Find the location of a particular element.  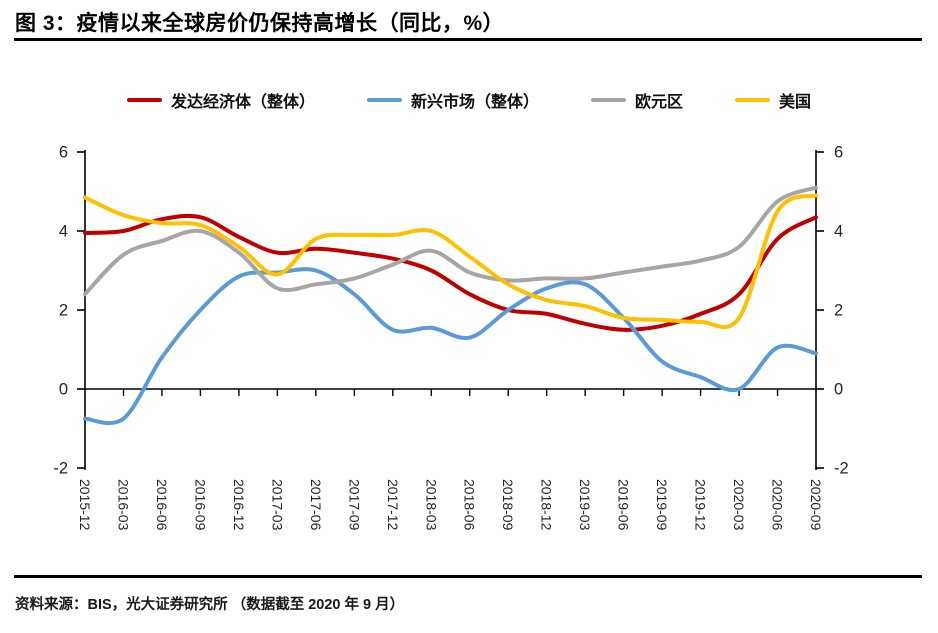

series-line-developed-economies is located at coordinates (450, 272).